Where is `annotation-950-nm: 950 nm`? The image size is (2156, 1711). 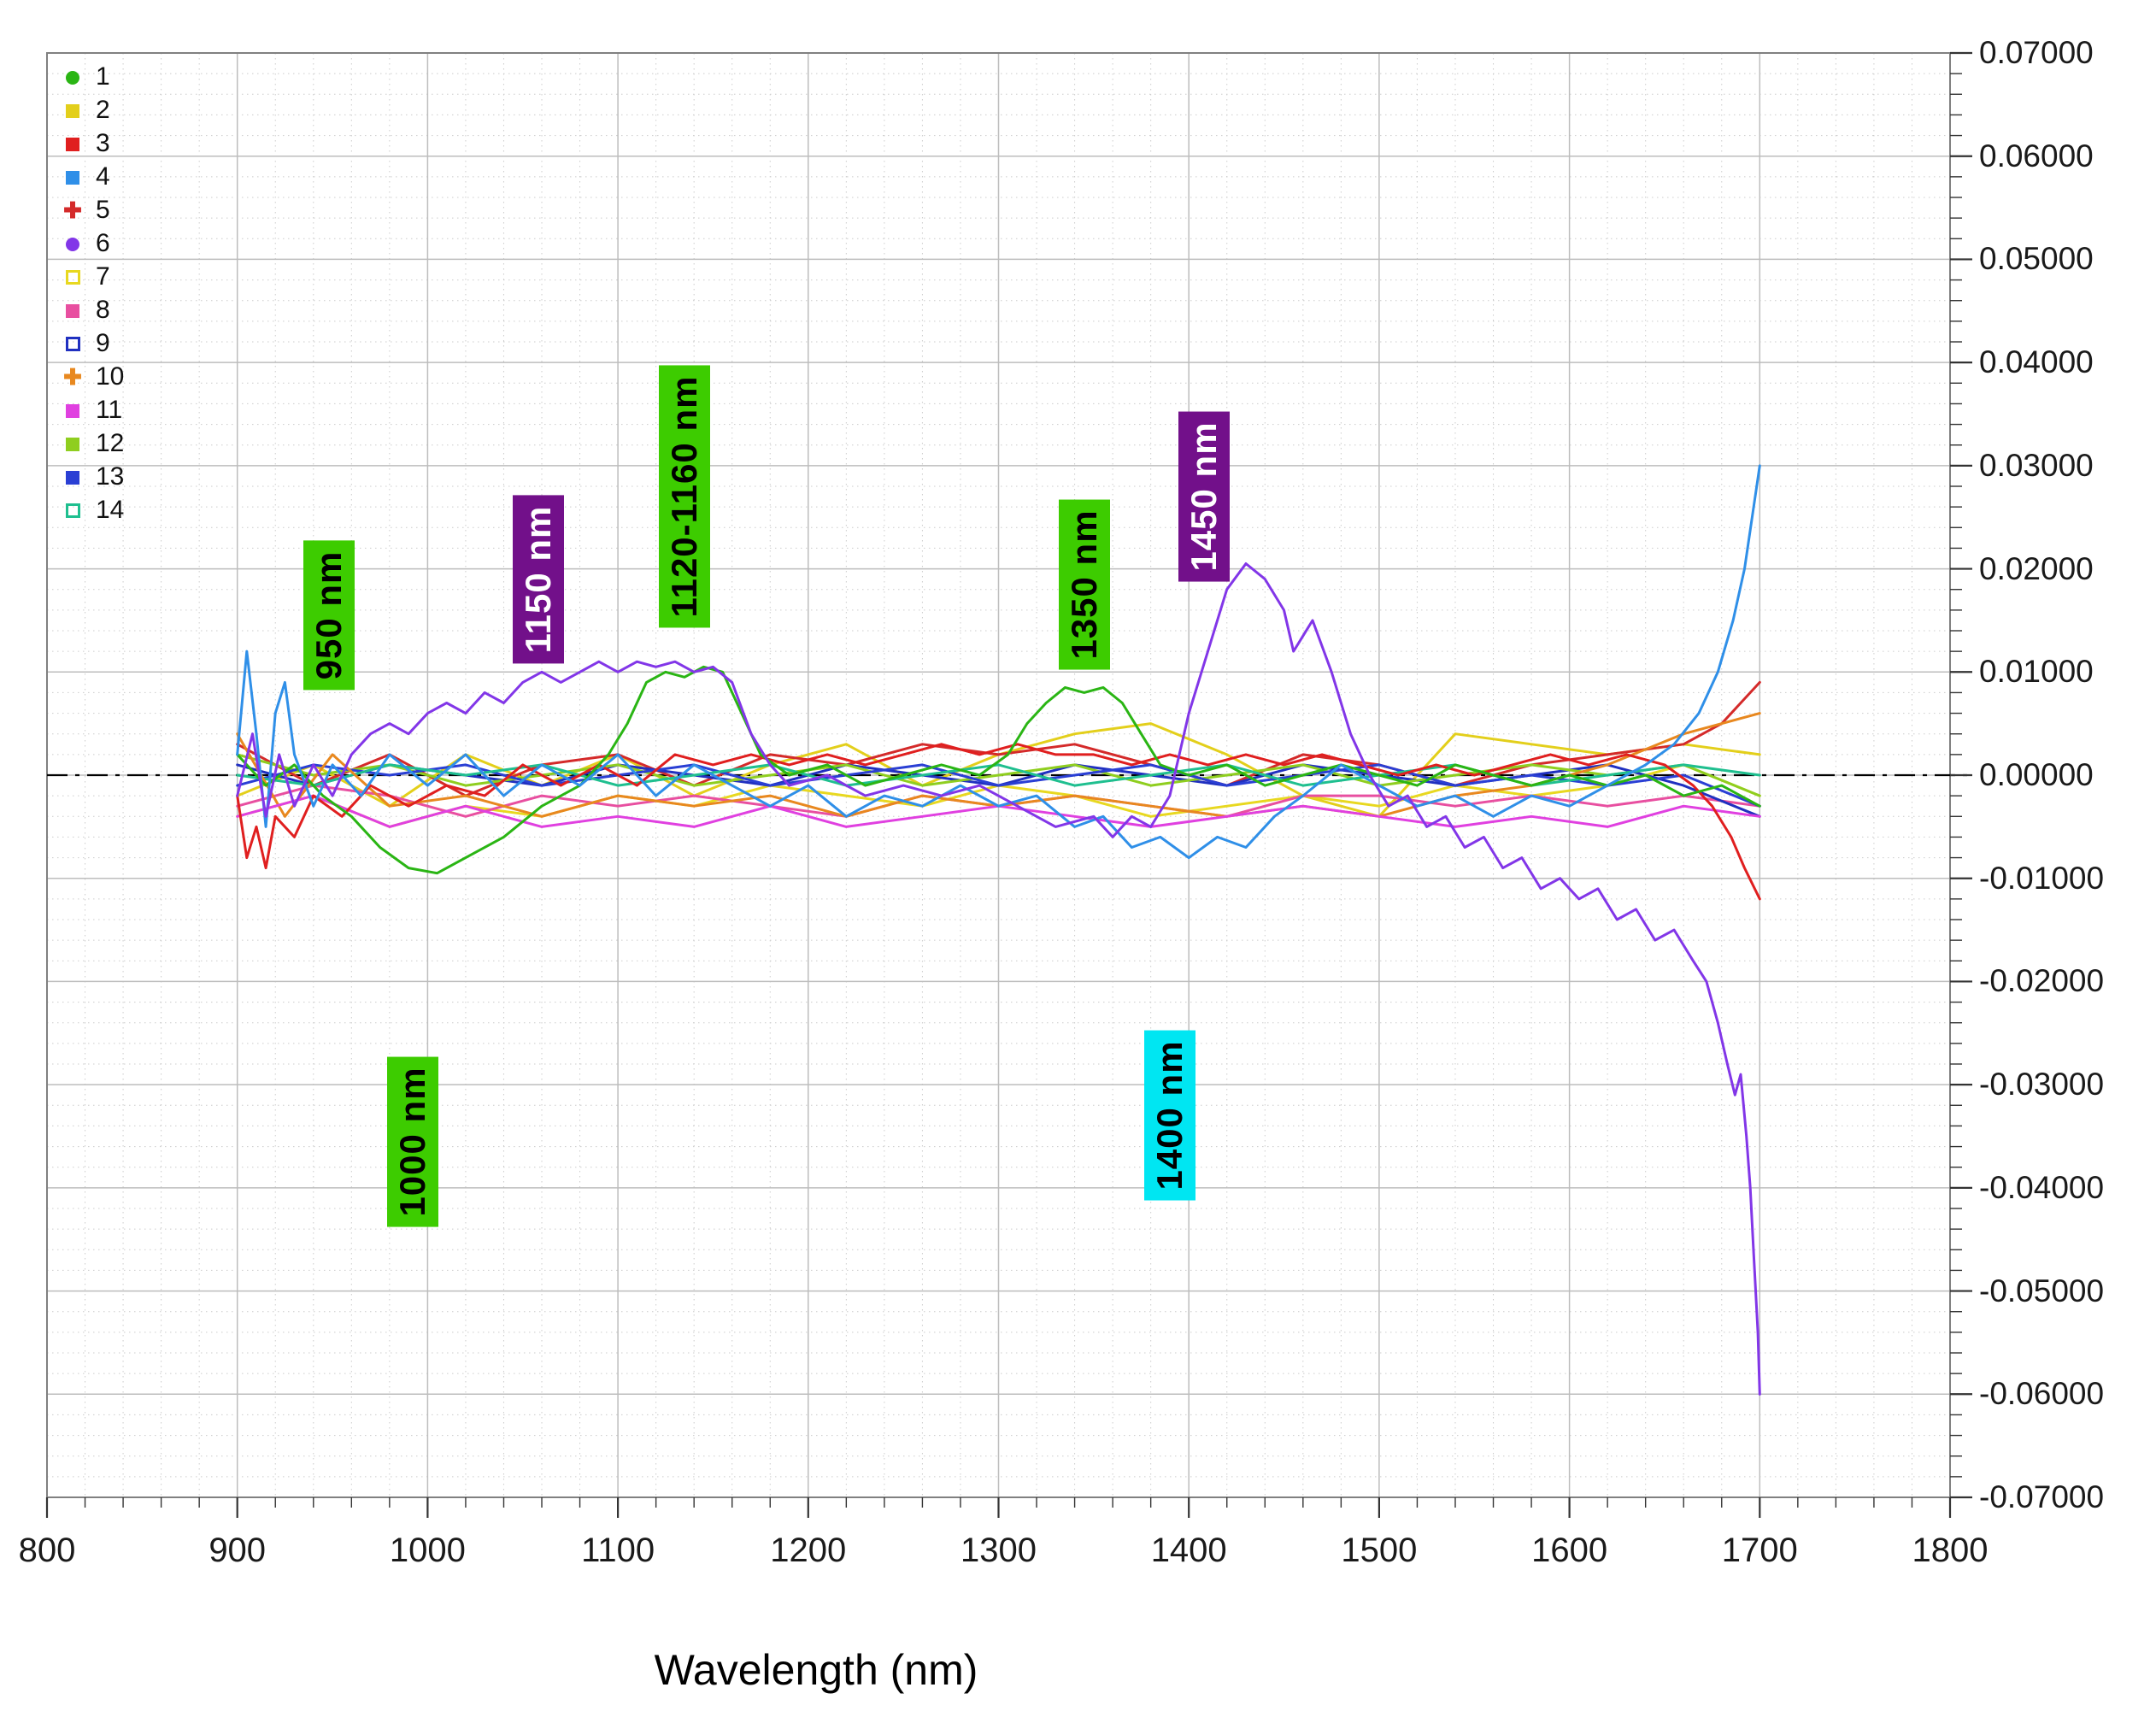 annotation-950-nm: 950 nm is located at coordinates (329, 615).